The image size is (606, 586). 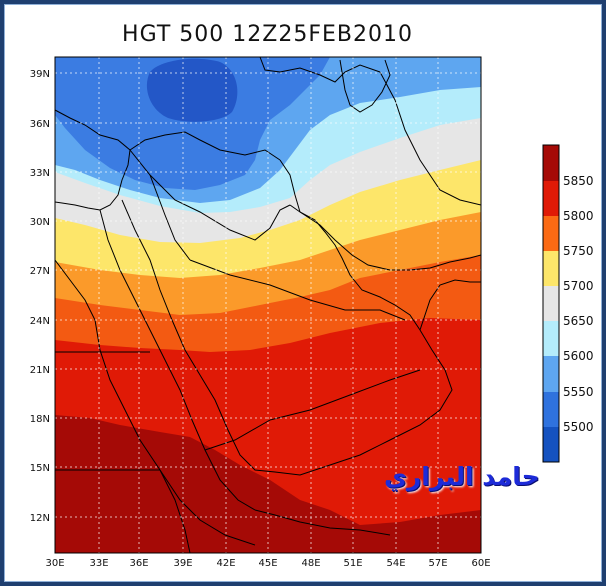 What do you see at coordinates (98, 563) in the screenshot?
I see `lon-label-33e: 33E` at bounding box center [98, 563].